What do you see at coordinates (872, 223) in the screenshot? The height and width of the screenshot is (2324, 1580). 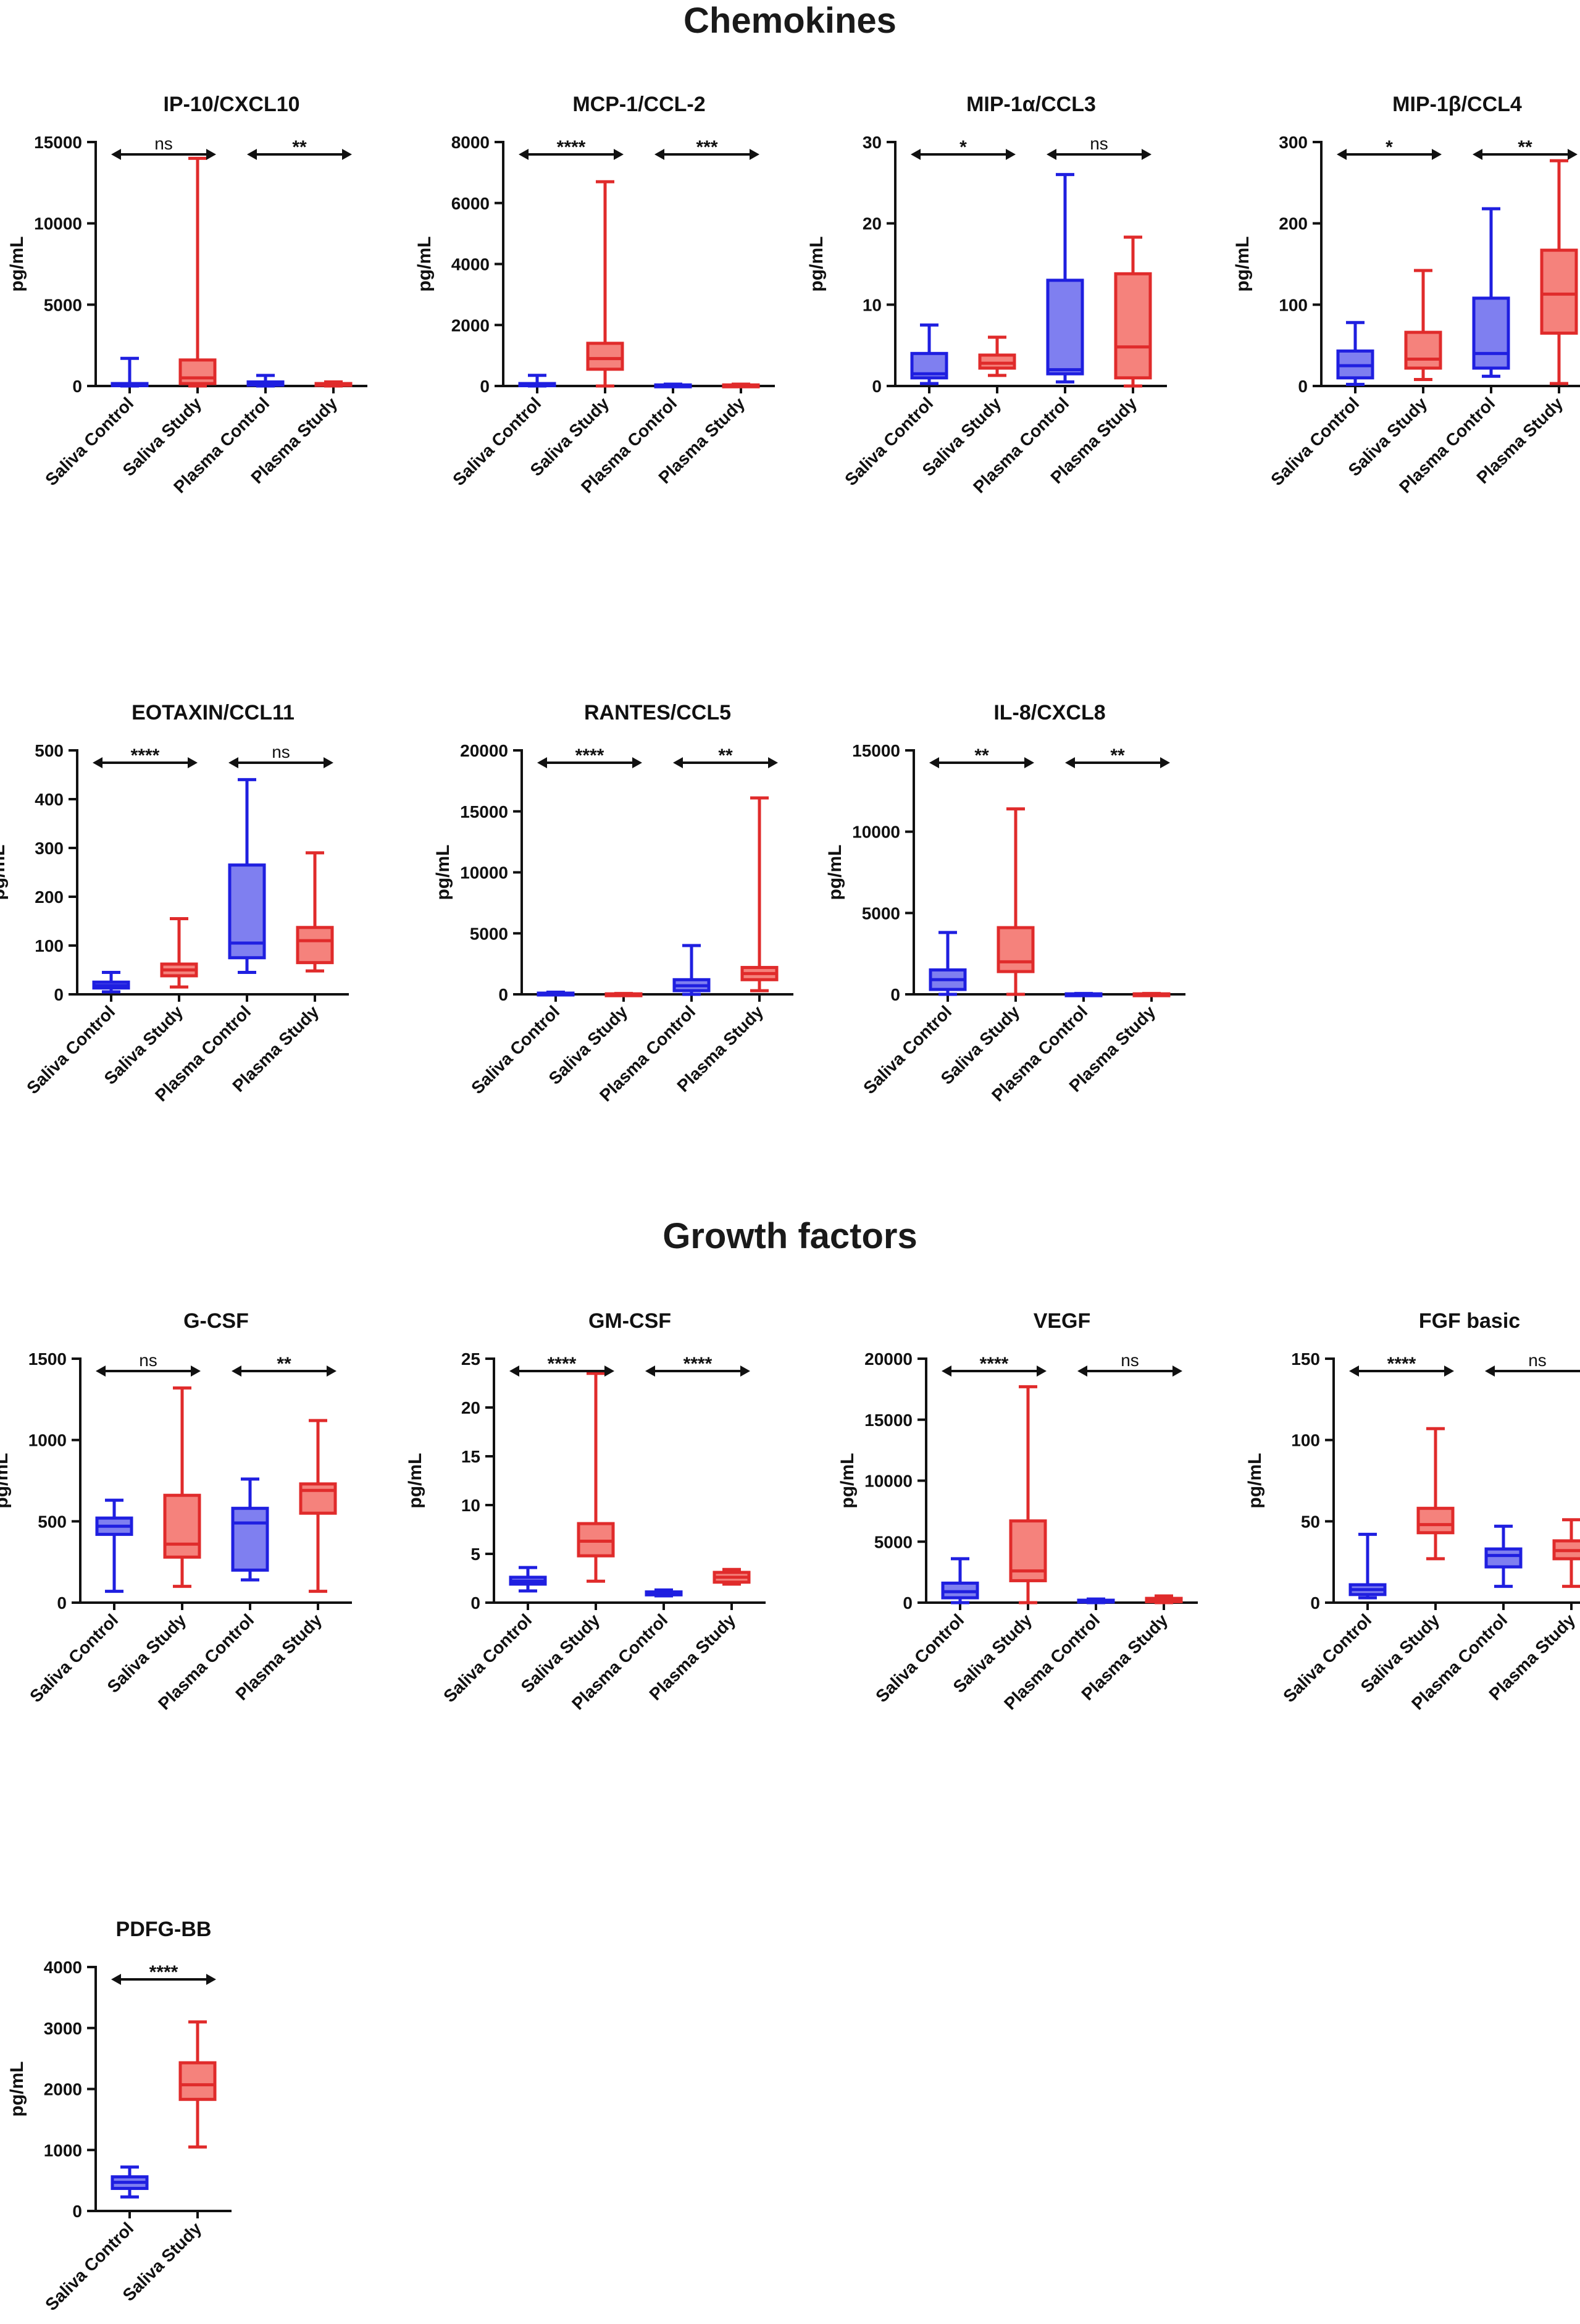 I see `y-tick-label: 20` at bounding box center [872, 223].